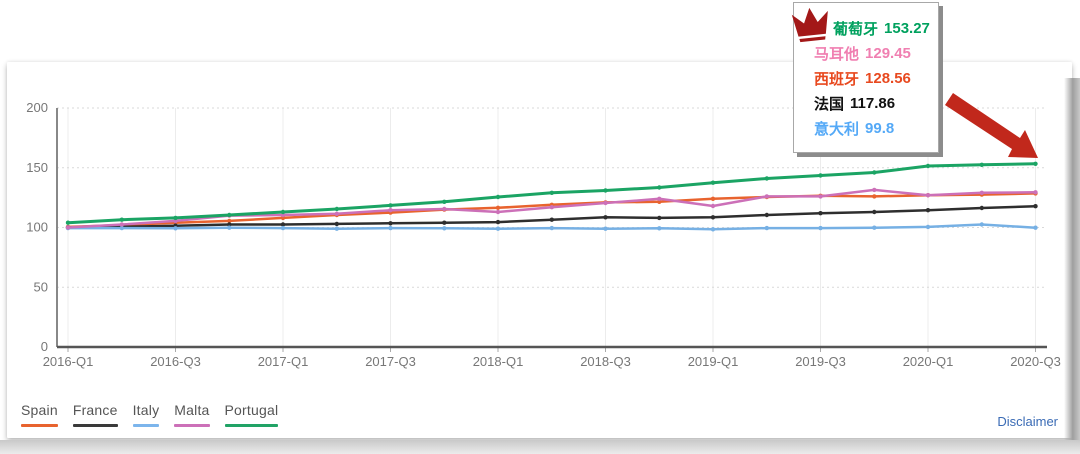 This screenshot has width=1080, height=454. I want to click on tooltip-value: 153.27, so click(907, 28).